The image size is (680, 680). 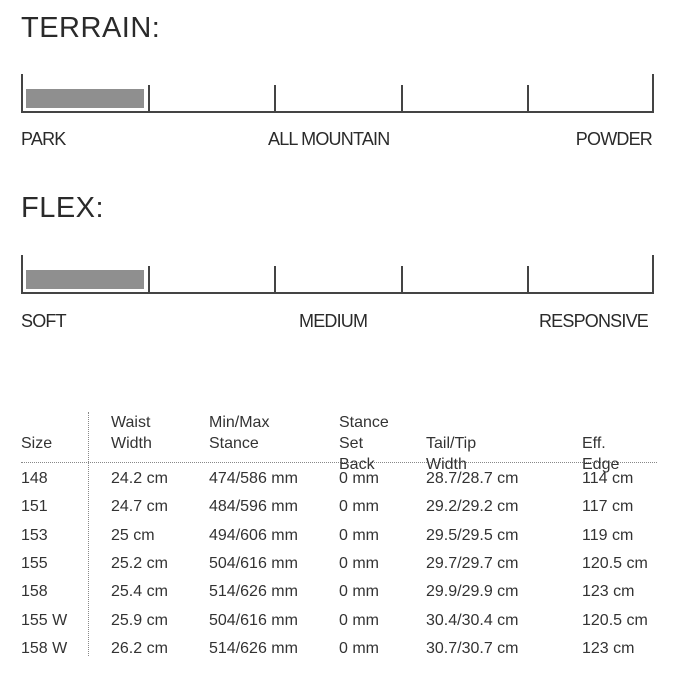 I want to click on header-divider, so click(x=339, y=462).